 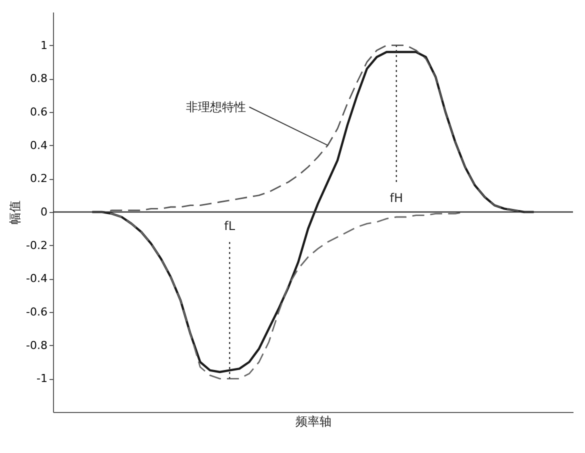 I want to click on annotation: fH, so click(x=397, y=198).